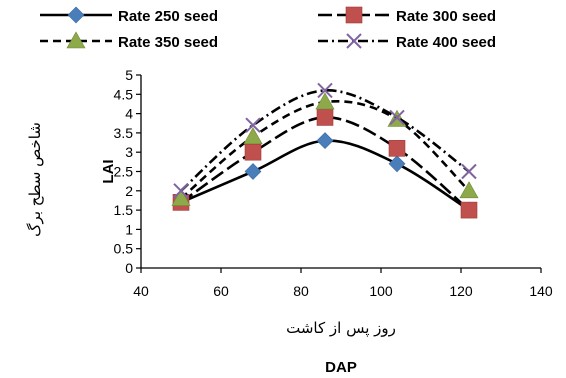  Describe the element at coordinates (446, 16) in the screenshot. I see `legend-label: Rate 300 seed` at that location.